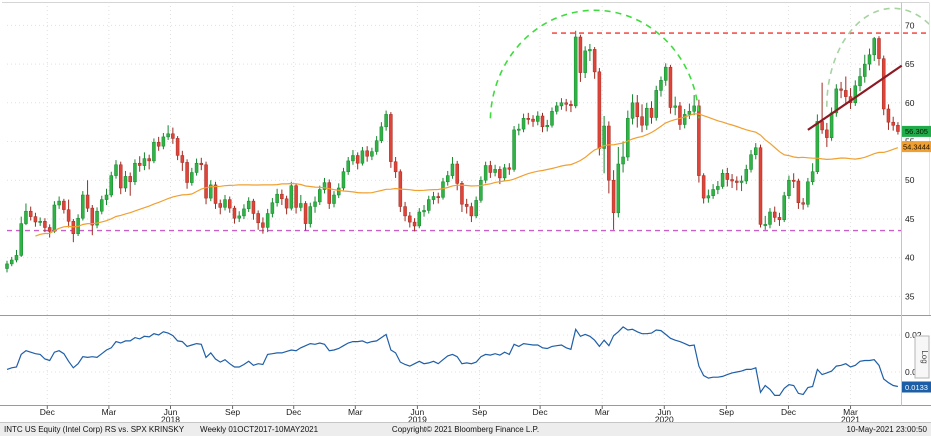 The height and width of the screenshot is (436, 931). What do you see at coordinates (910, 219) in the screenshot?
I see `svg-text: 45` at bounding box center [910, 219].